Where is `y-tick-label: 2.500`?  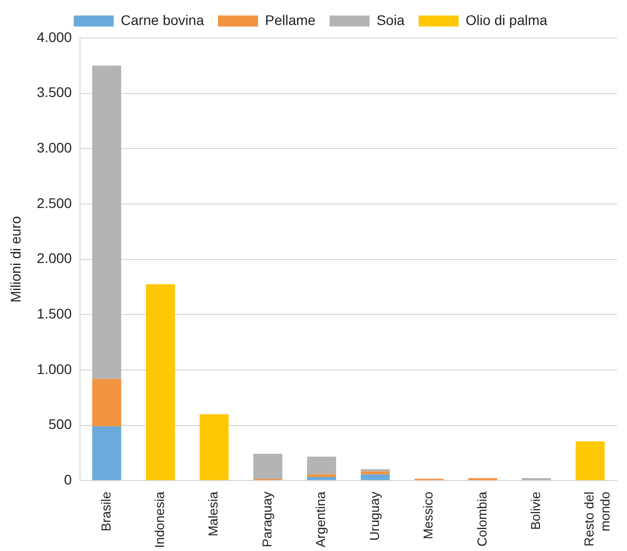 y-tick-label: 2.500 is located at coordinates (54, 202).